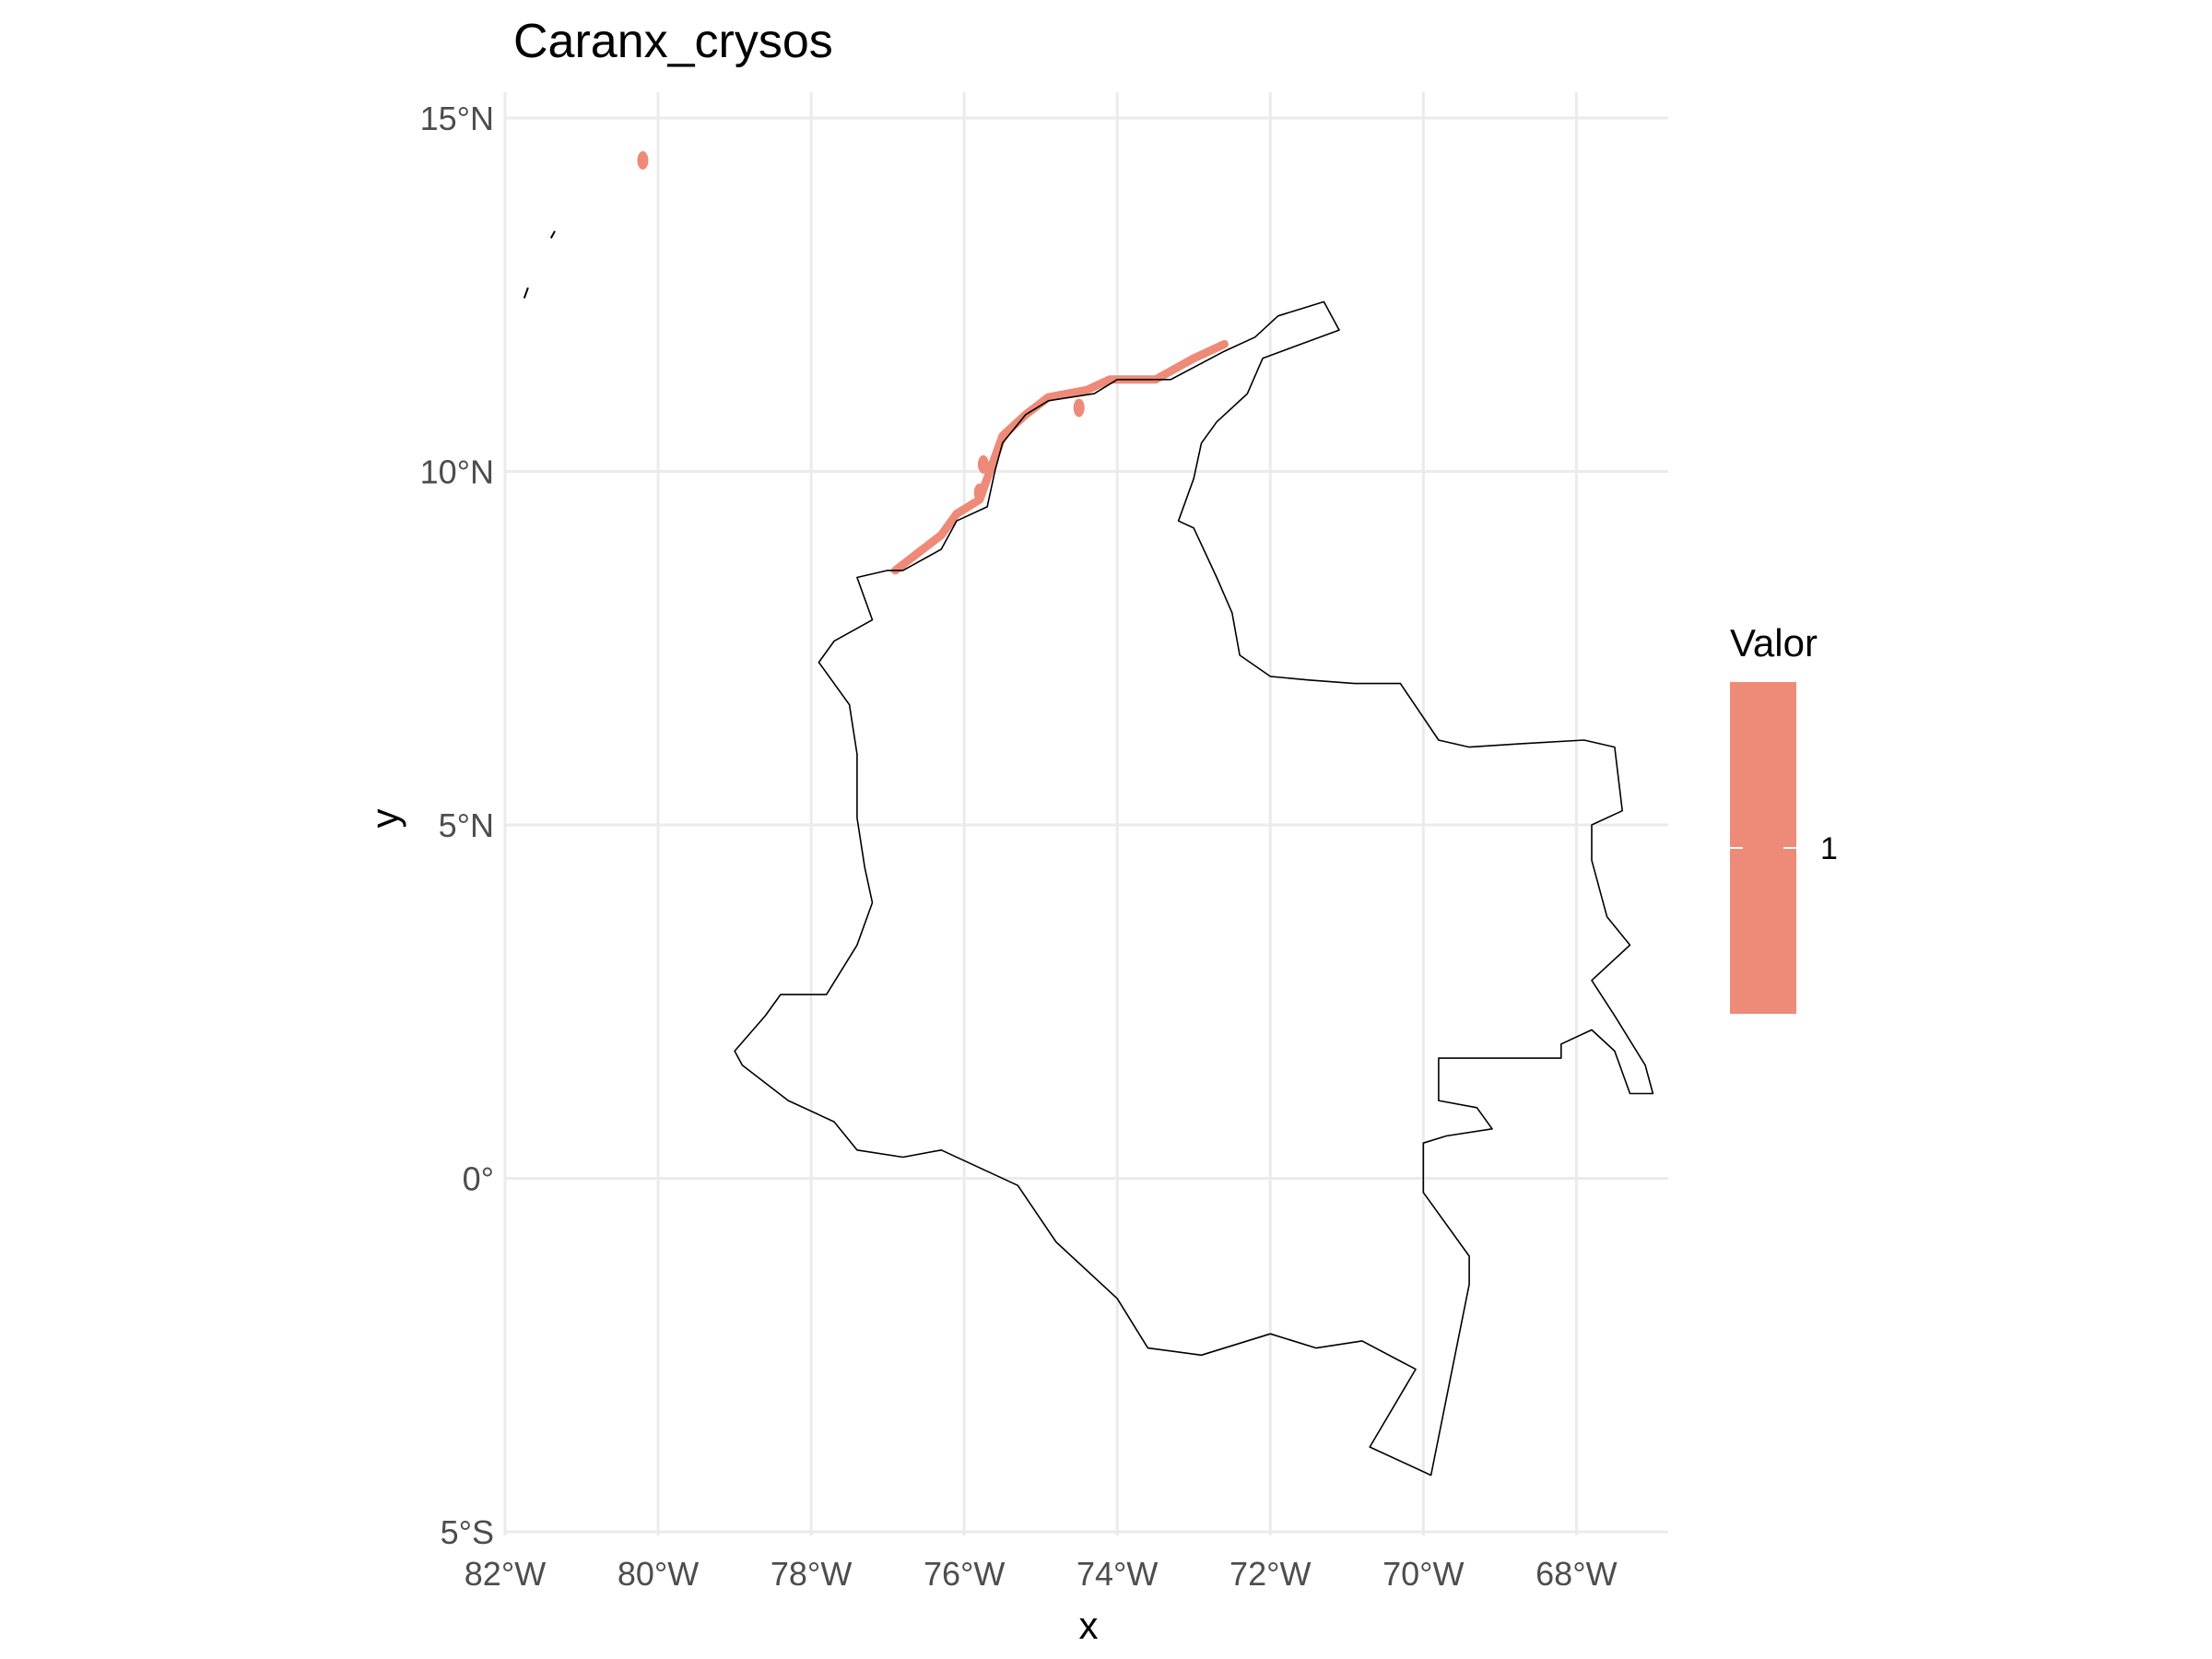 The height and width of the screenshot is (1659, 2212). Describe the element at coordinates (964, 1574) in the screenshot. I see `x-tick-label-3: 76°W` at that location.